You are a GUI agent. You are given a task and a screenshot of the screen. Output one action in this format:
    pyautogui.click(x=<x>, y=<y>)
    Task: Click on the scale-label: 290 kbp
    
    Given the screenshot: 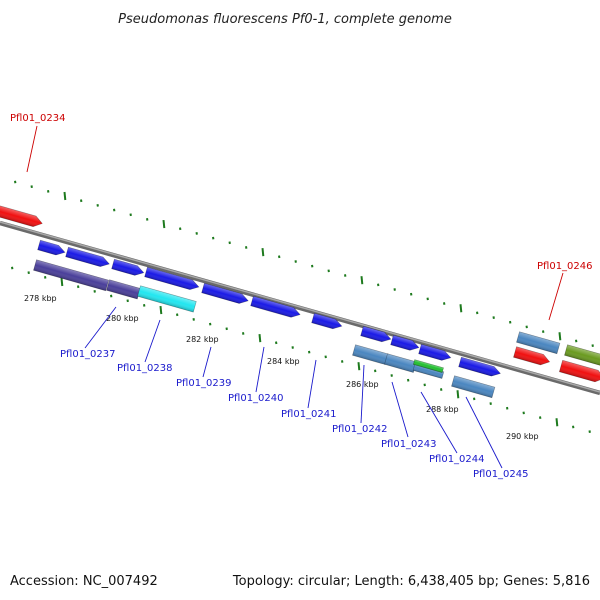 What is the action you would take?
    pyautogui.click(x=522, y=436)
    